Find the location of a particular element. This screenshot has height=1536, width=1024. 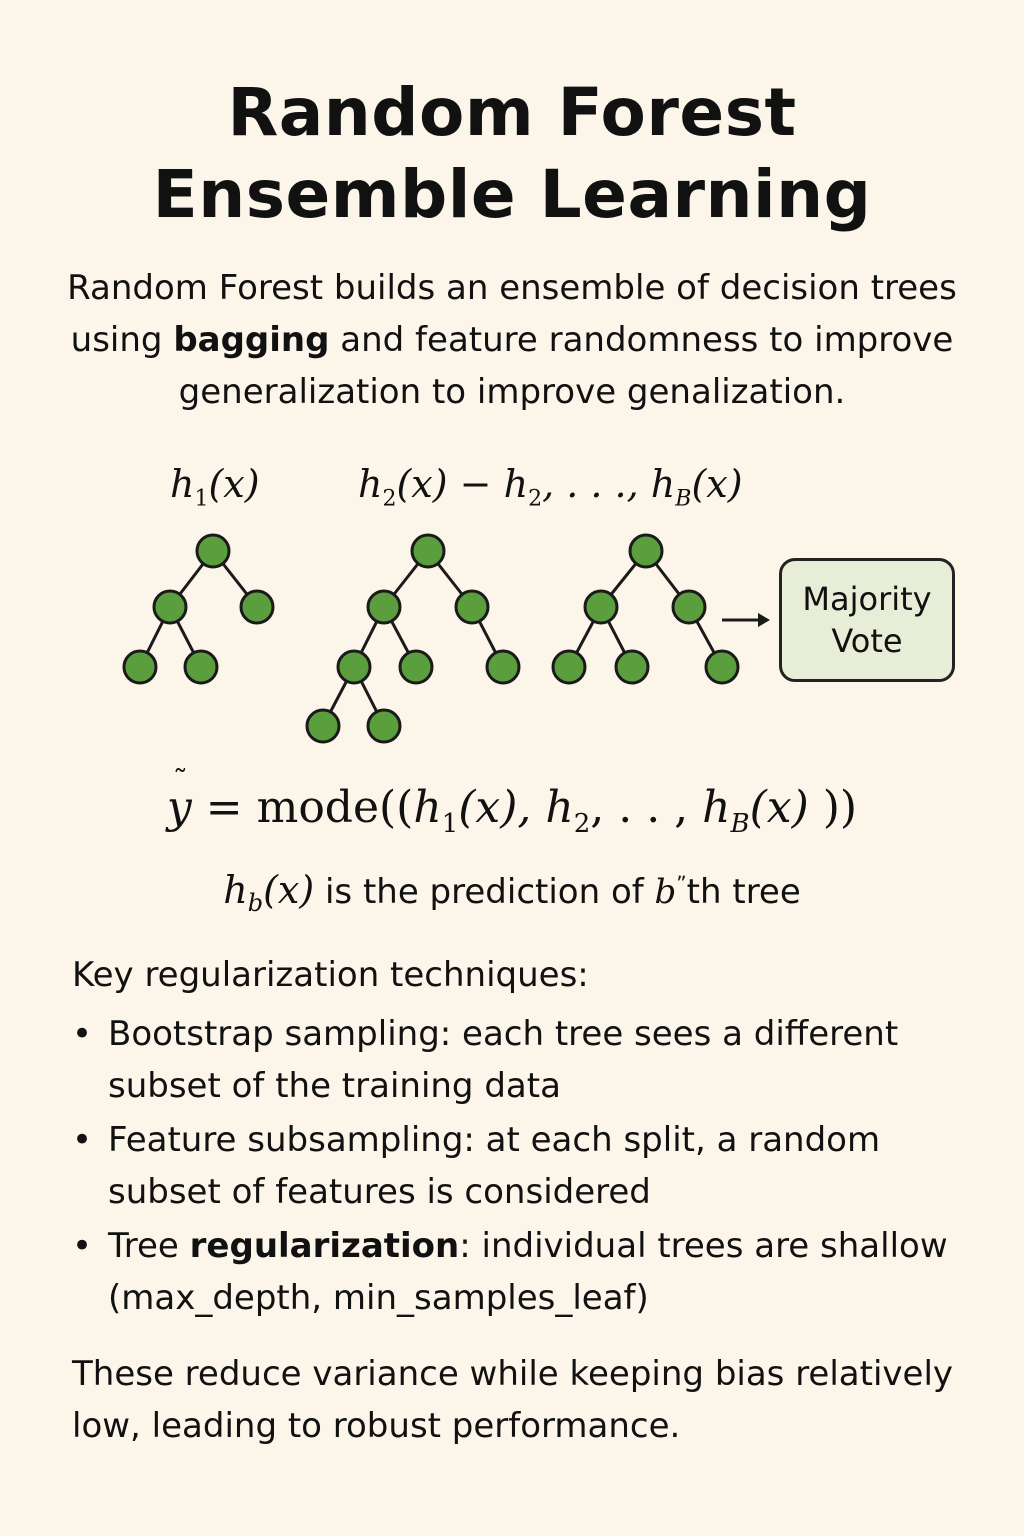

tree-label-2-h2: h is located at coordinates (516, 484).